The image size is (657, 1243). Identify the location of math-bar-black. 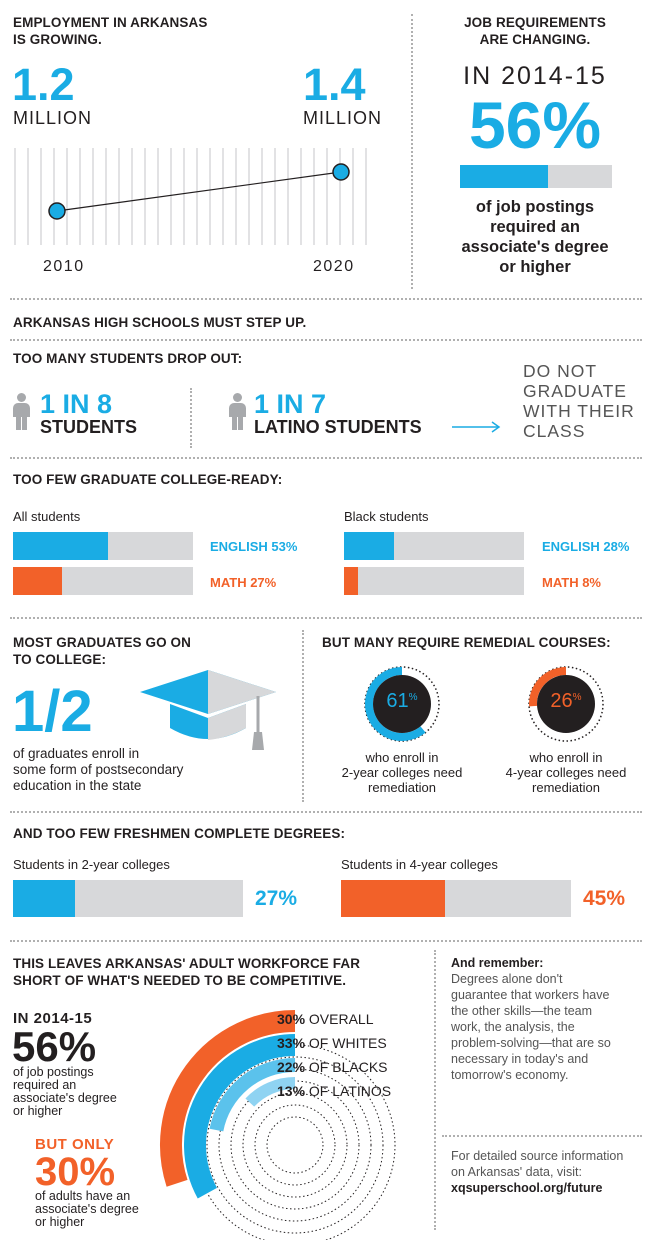
(434, 581).